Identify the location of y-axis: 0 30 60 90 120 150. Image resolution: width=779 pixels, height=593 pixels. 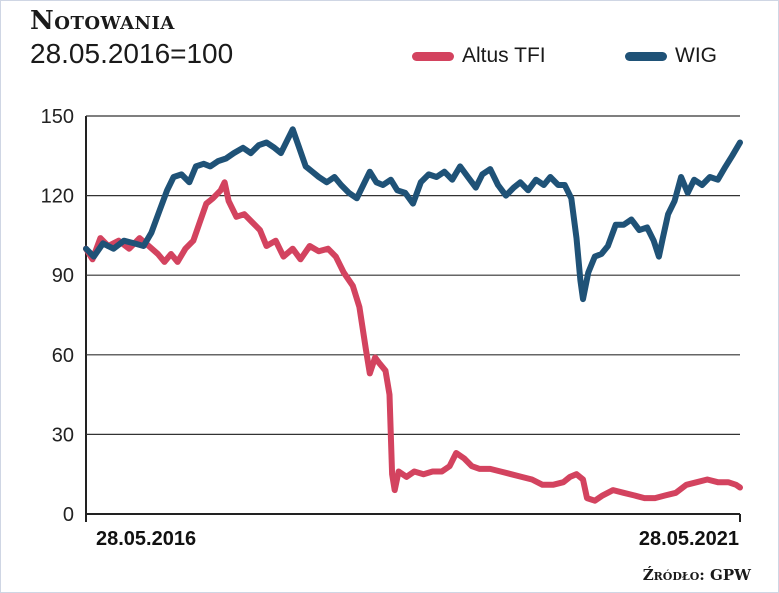
(57, 316).